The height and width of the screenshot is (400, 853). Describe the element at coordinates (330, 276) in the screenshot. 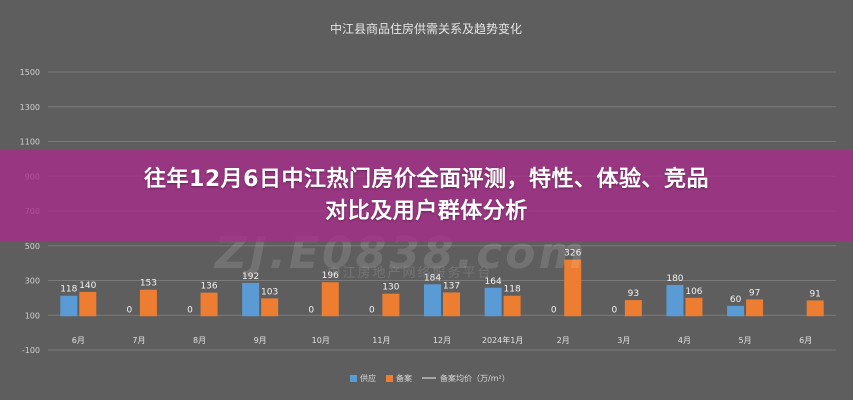

I see `deals-data-label: 196` at that location.